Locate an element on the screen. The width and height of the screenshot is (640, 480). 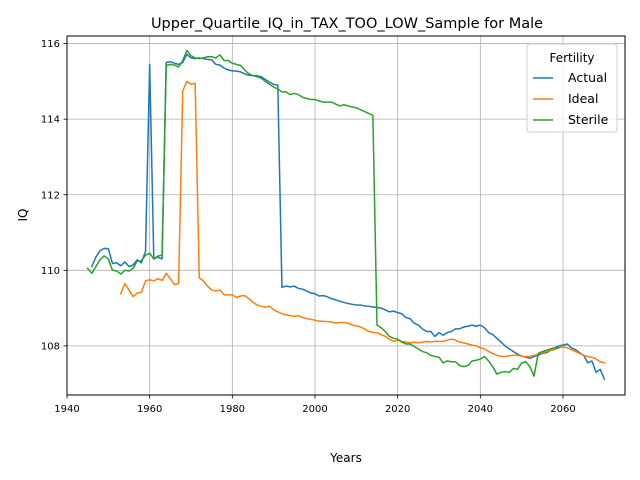
y-tick-label: 108 is located at coordinates (50, 346).